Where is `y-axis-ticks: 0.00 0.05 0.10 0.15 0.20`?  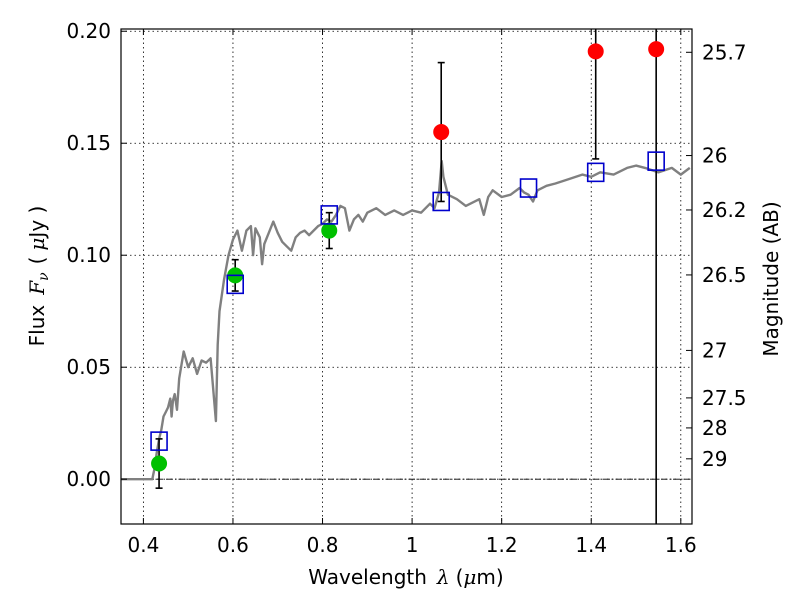 y-axis-ticks: 0.00 0.05 0.10 0.15 0.20 is located at coordinates (96, 255).